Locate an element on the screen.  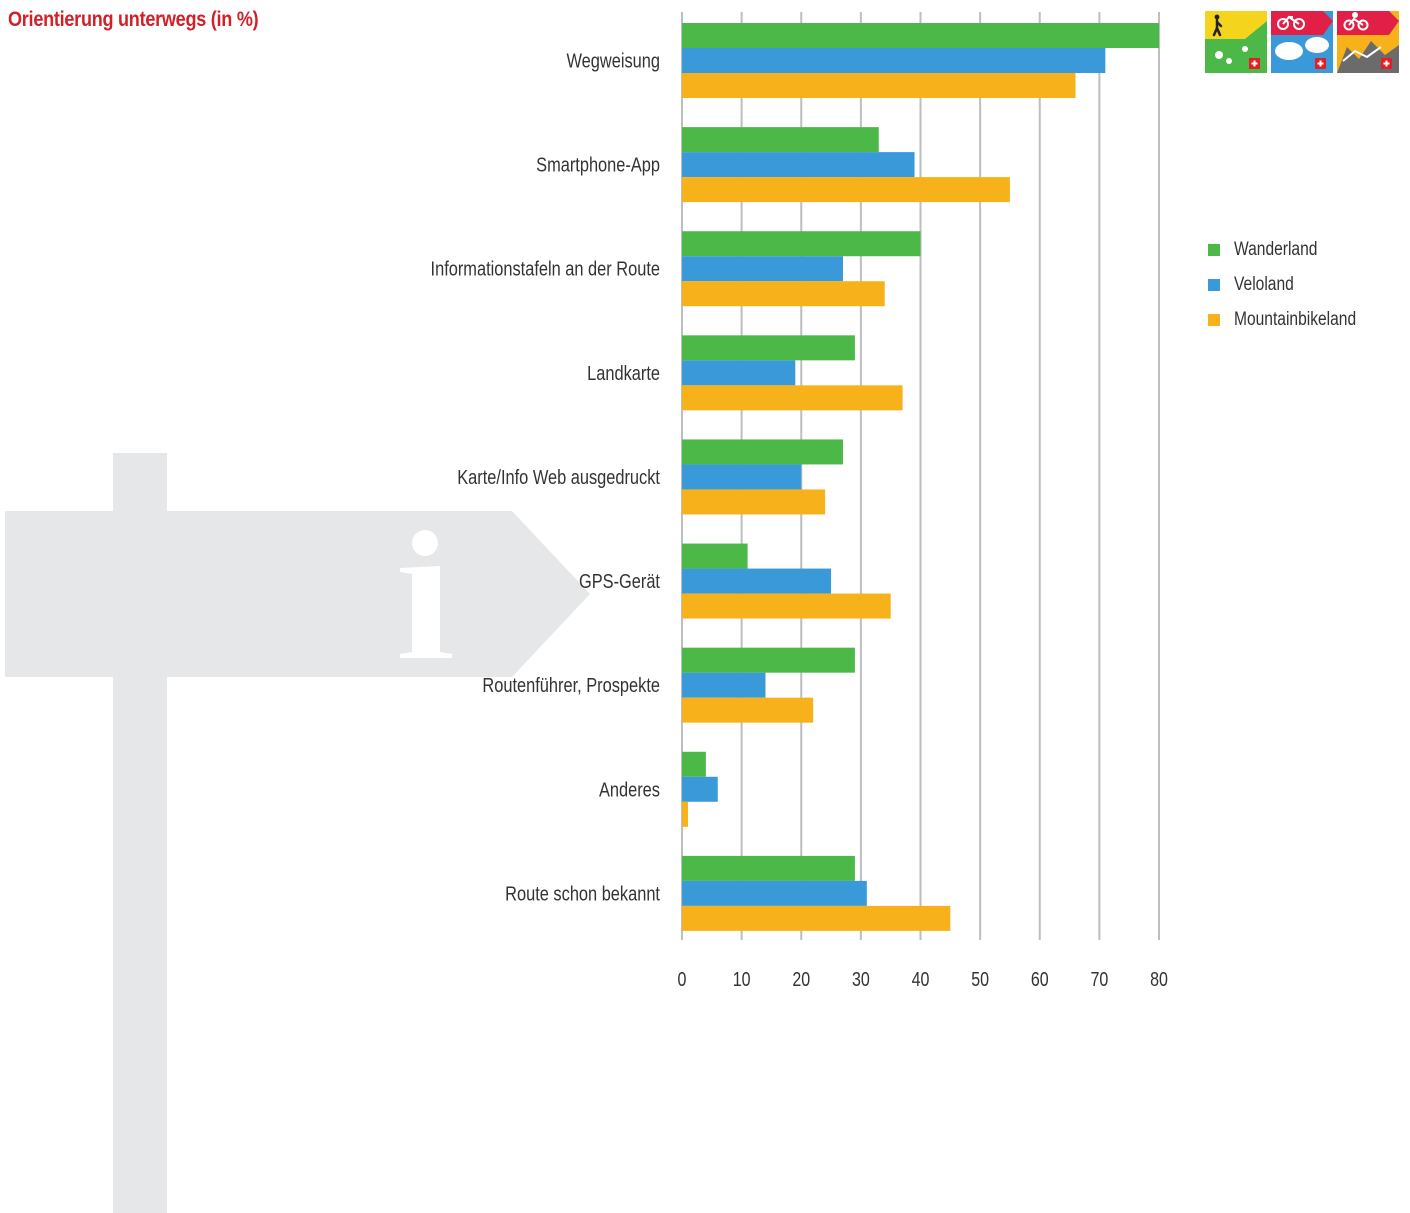
mountainbike-icon is located at coordinates (1356, 21).